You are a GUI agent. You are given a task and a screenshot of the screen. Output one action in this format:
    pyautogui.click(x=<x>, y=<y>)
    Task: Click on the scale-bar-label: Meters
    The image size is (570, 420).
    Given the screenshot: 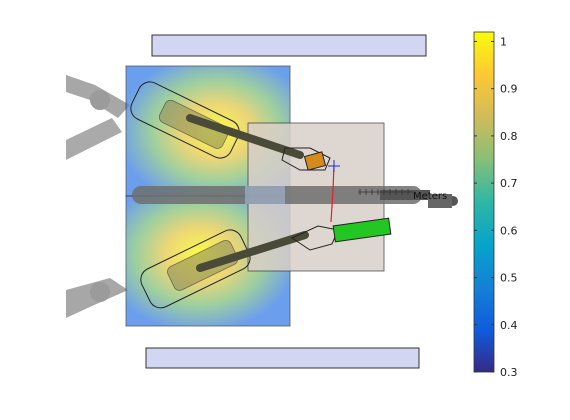 What is the action you would take?
    pyautogui.click(x=430, y=196)
    